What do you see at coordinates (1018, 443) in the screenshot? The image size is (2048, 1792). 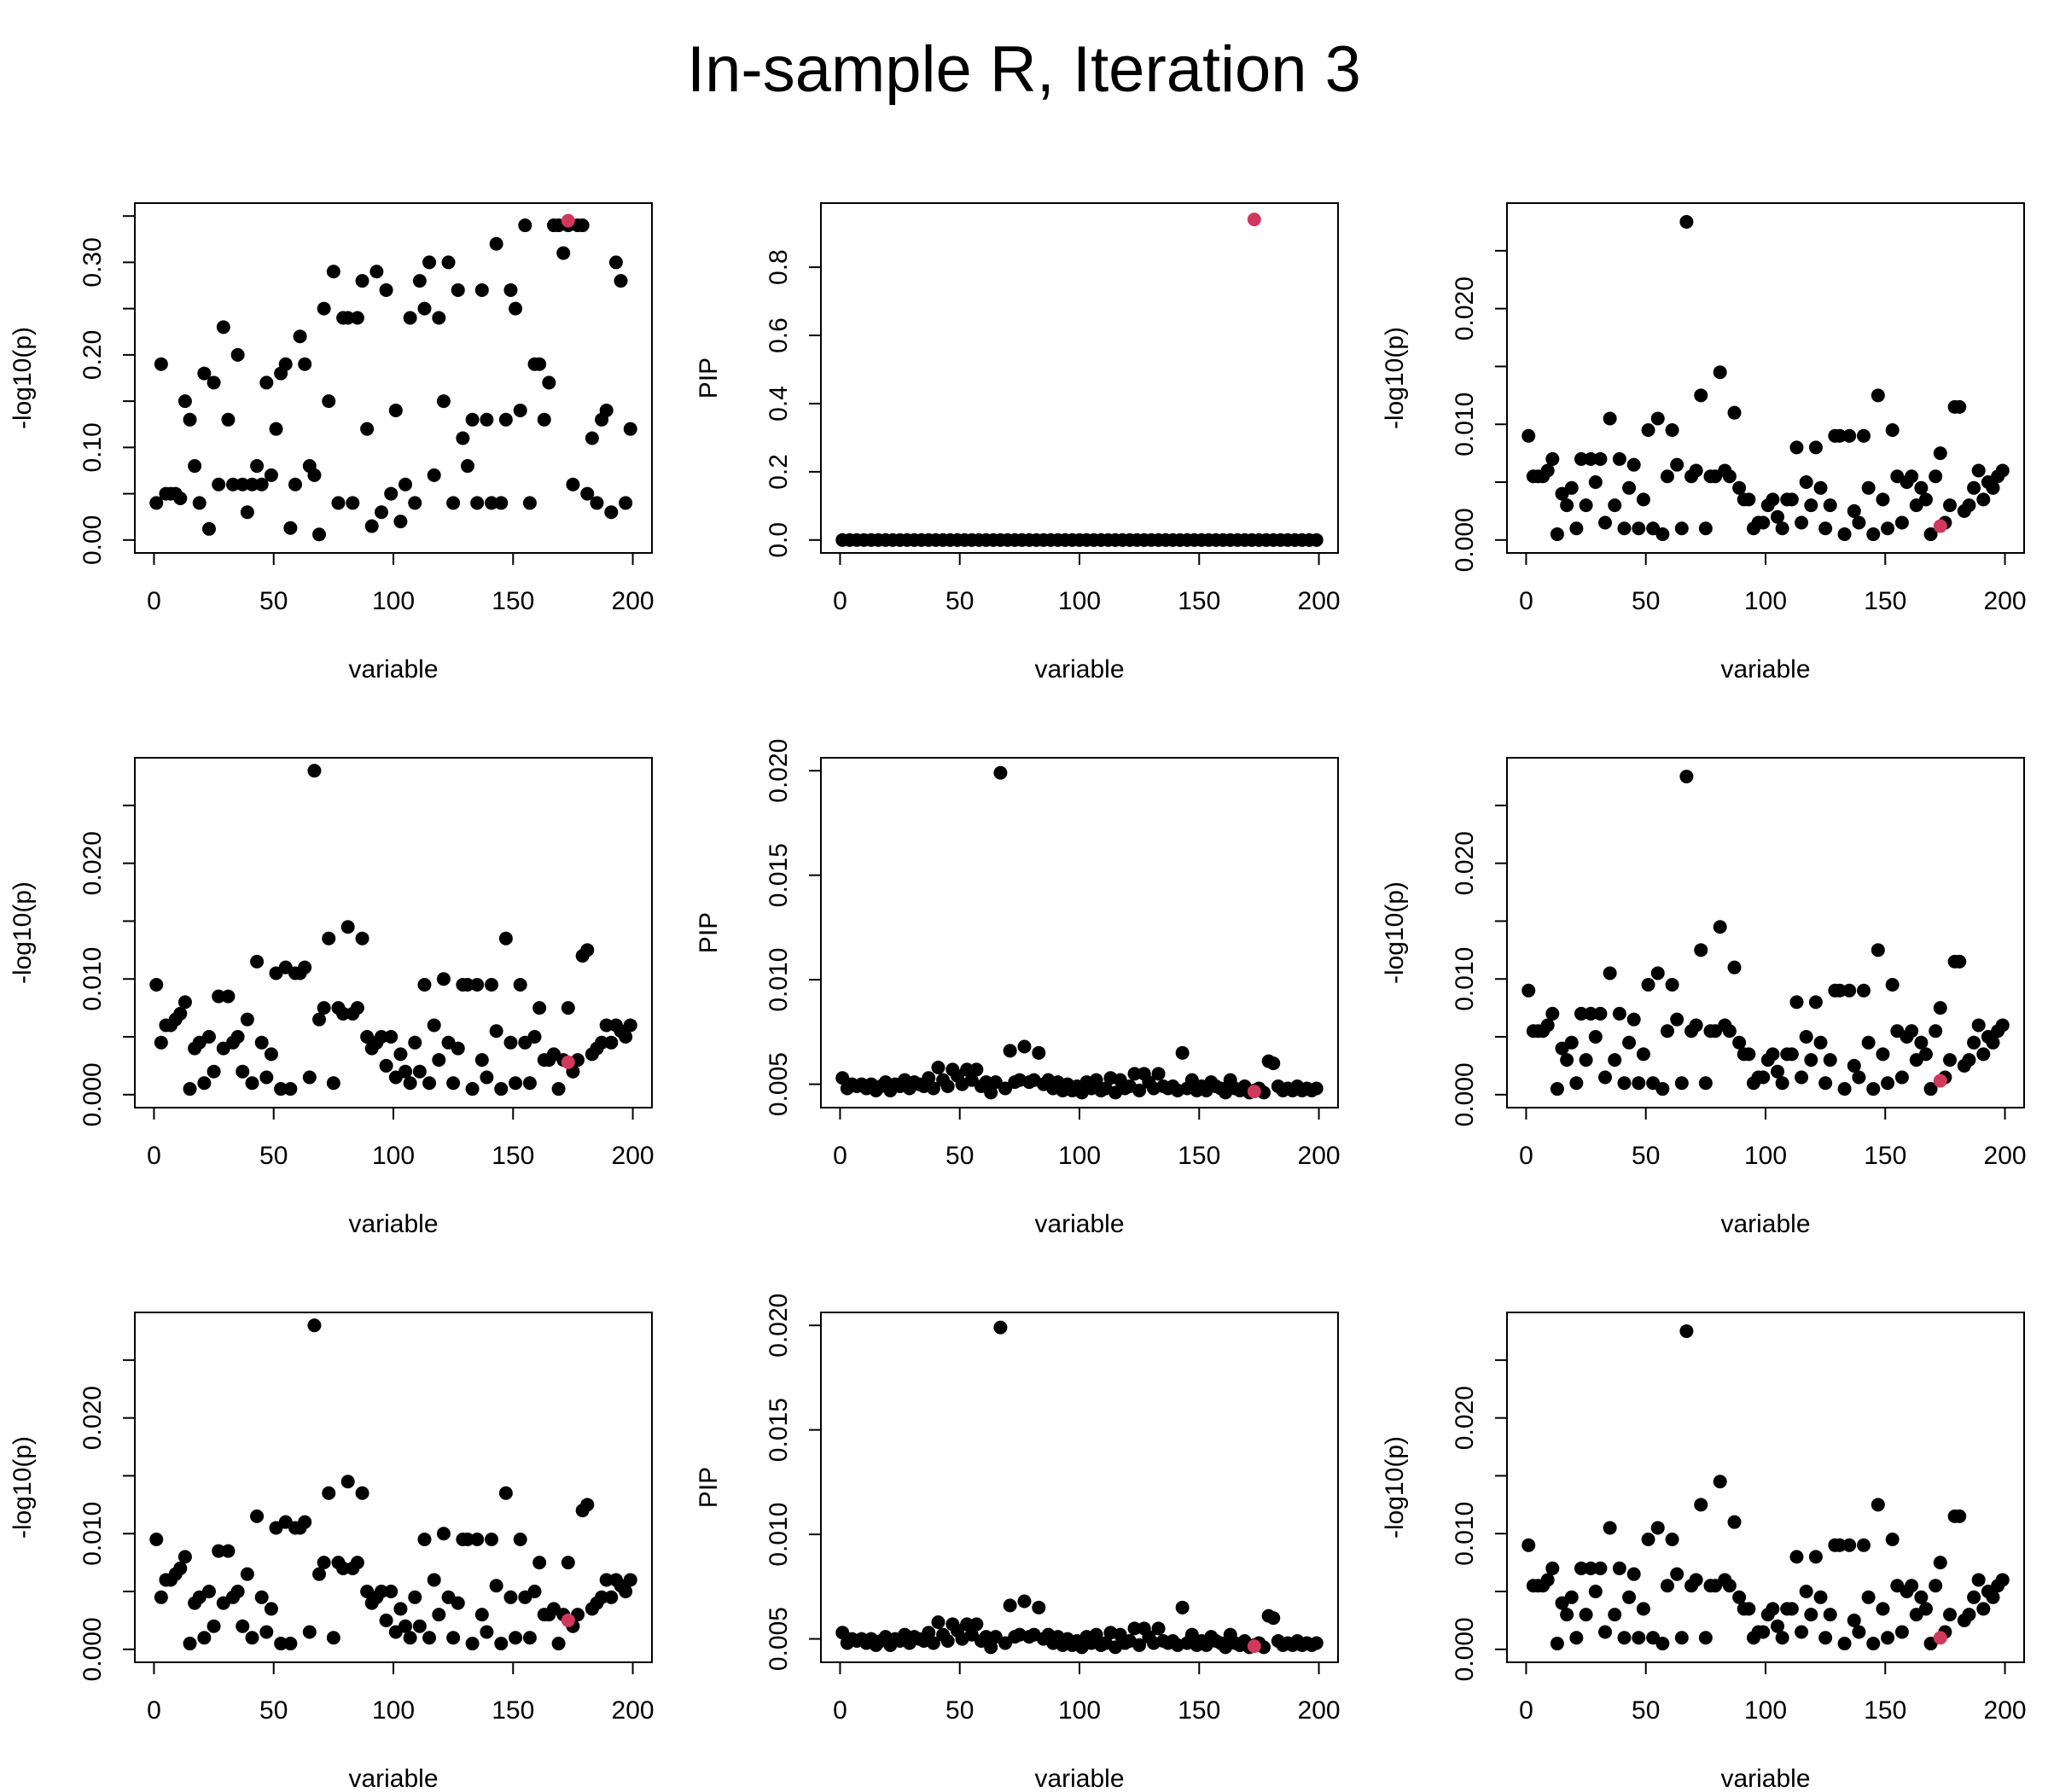 I see `subplot-2: 0 50 100 150 200 0.0 0.2 0.4 0.6 0.8 variable PIP` at bounding box center [1018, 443].